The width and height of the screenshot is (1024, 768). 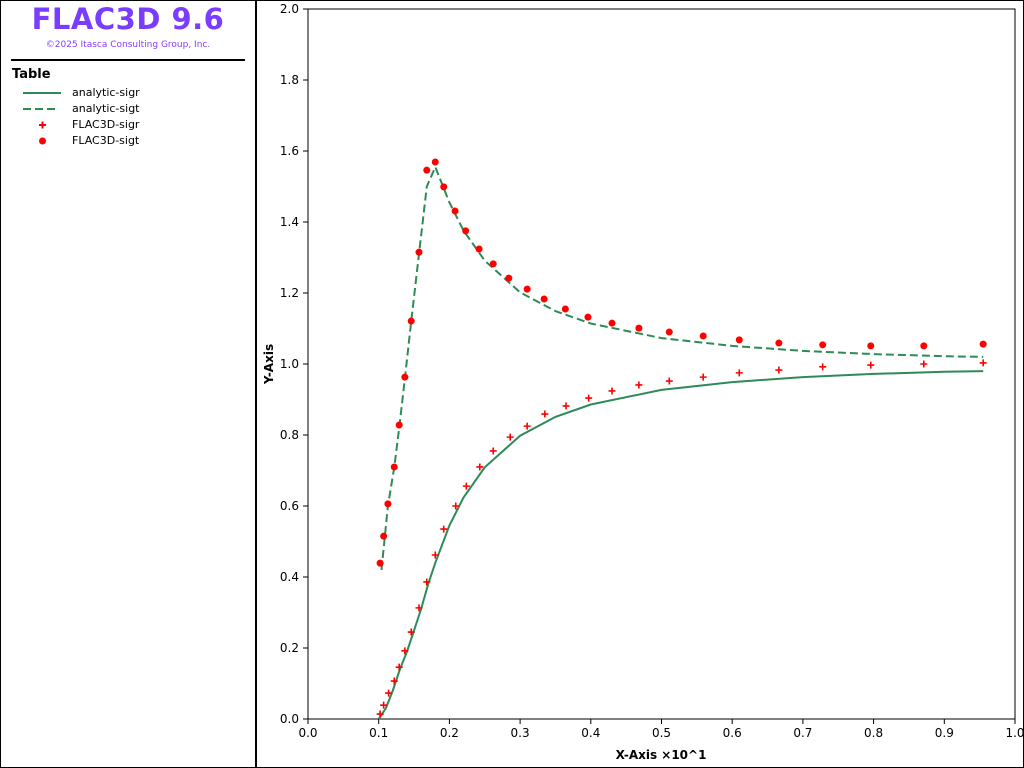 I want to click on x-tick-label: 0.0, so click(x=307, y=733).